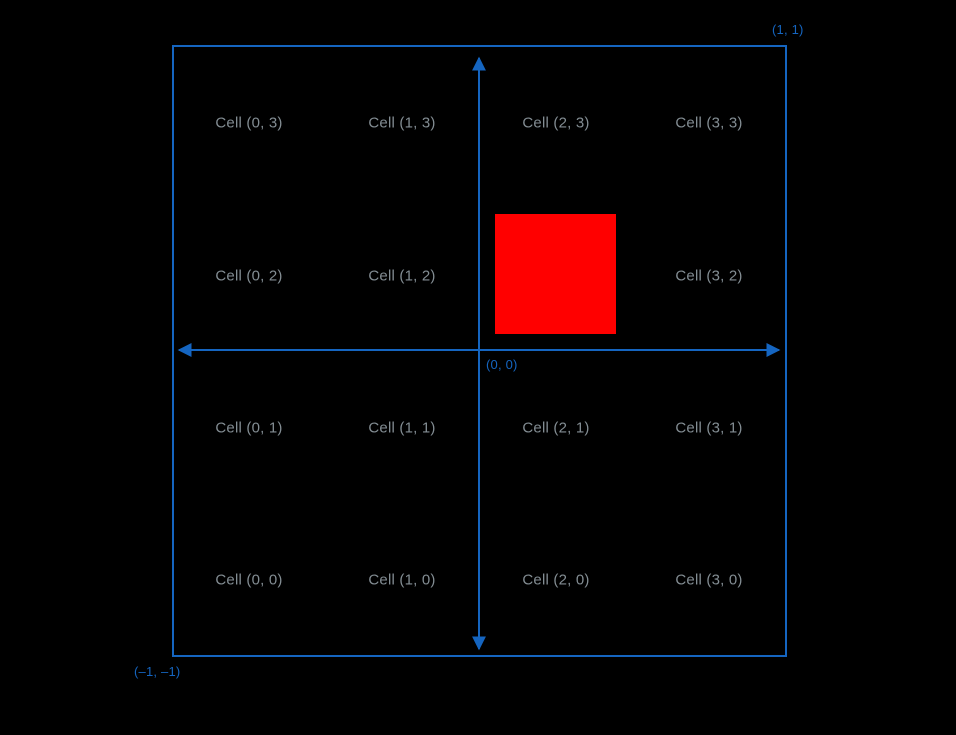 The width and height of the screenshot is (956, 735). What do you see at coordinates (402, 123) in the screenshot?
I see `cell-label-1-3: Cell (1, 3)` at bounding box center [402, 123].